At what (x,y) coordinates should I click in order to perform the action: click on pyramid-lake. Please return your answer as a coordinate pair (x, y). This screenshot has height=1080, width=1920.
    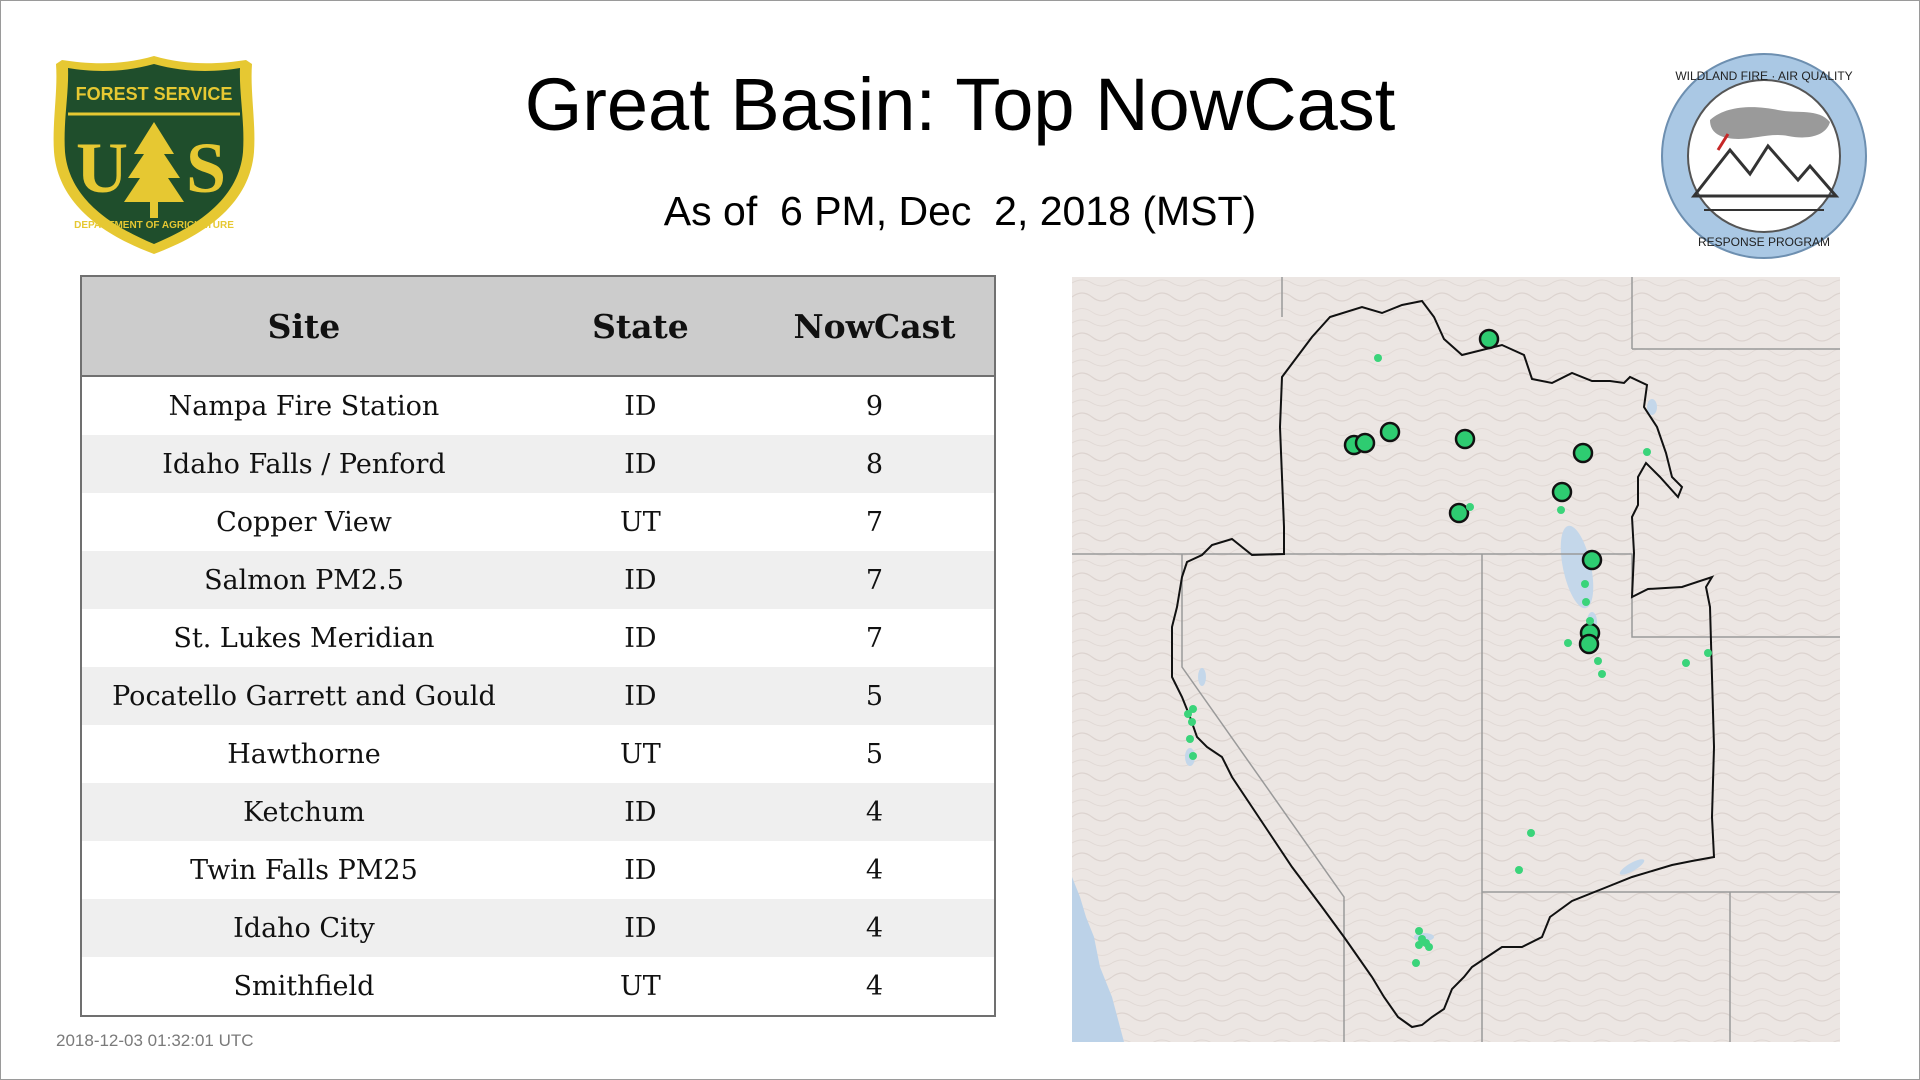
    Looking at the image, I should click on (1202, 677).